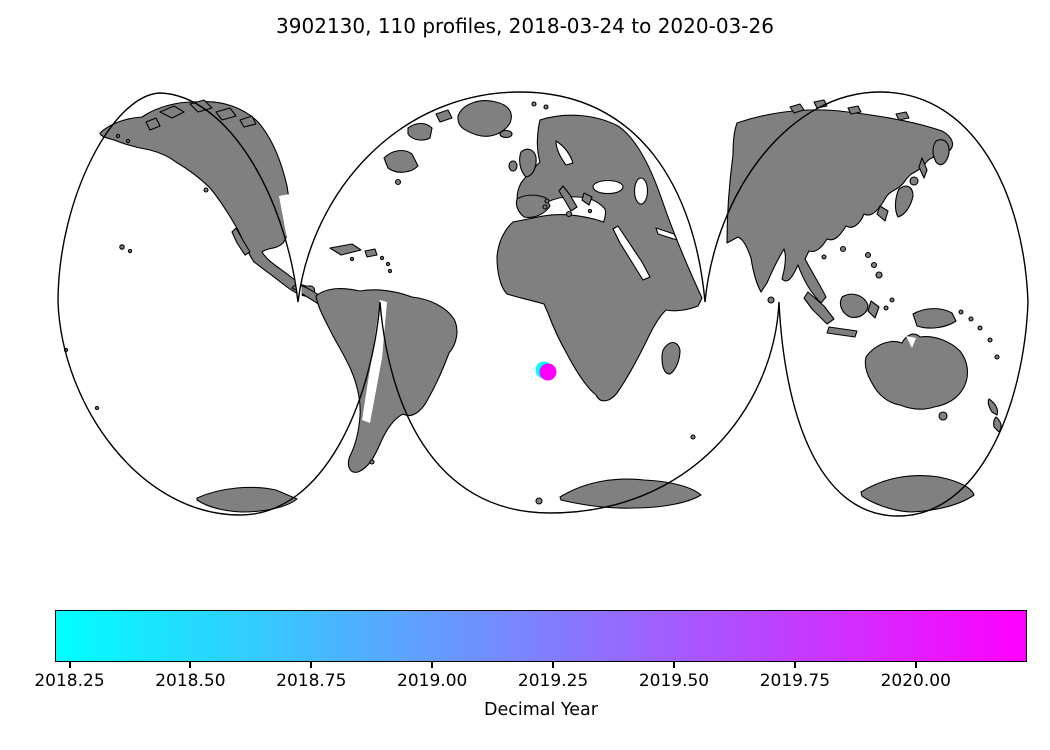 The image size is (1050, 750). Describe the element at coordinates (842, 332) in the screenshot. I see `java` at that location.